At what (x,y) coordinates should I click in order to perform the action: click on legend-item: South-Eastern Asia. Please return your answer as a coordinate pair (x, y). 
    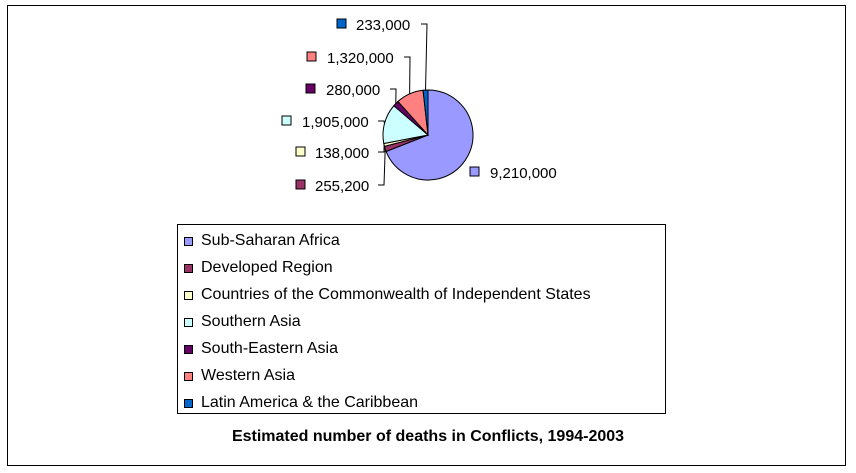
    Looking at the image, I should click on (261, 349).